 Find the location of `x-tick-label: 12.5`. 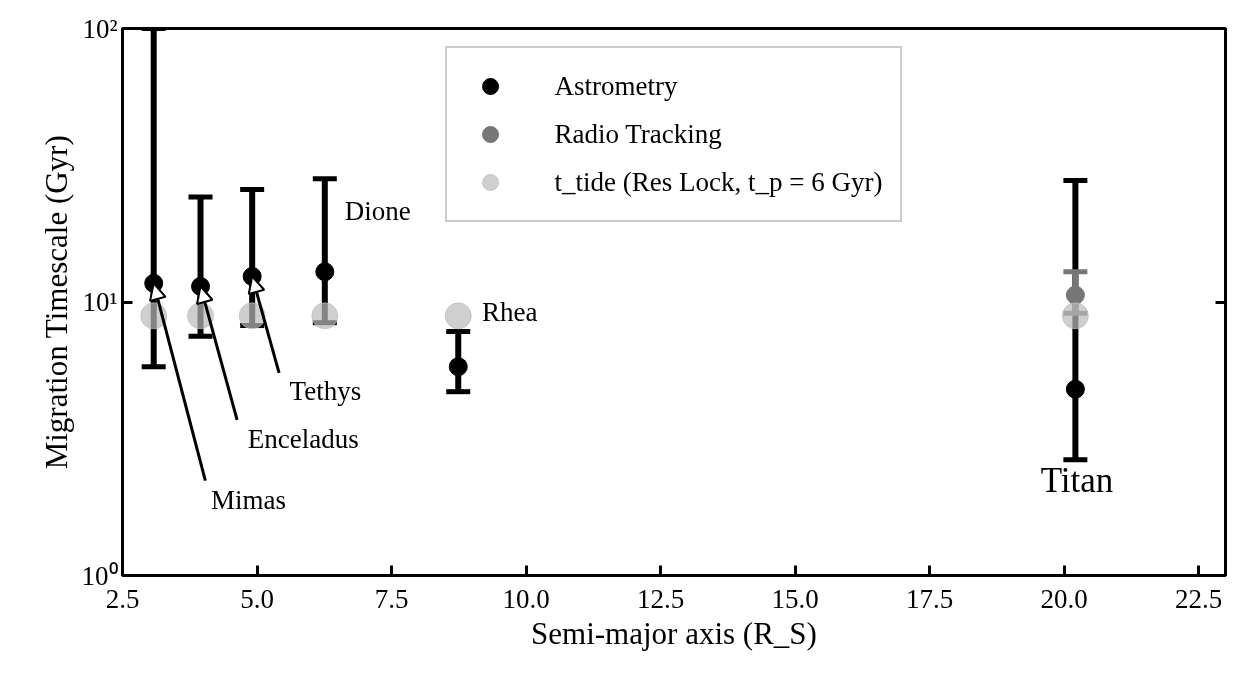

x-tick-label: 12.5 is located at coordinates (660, 598).